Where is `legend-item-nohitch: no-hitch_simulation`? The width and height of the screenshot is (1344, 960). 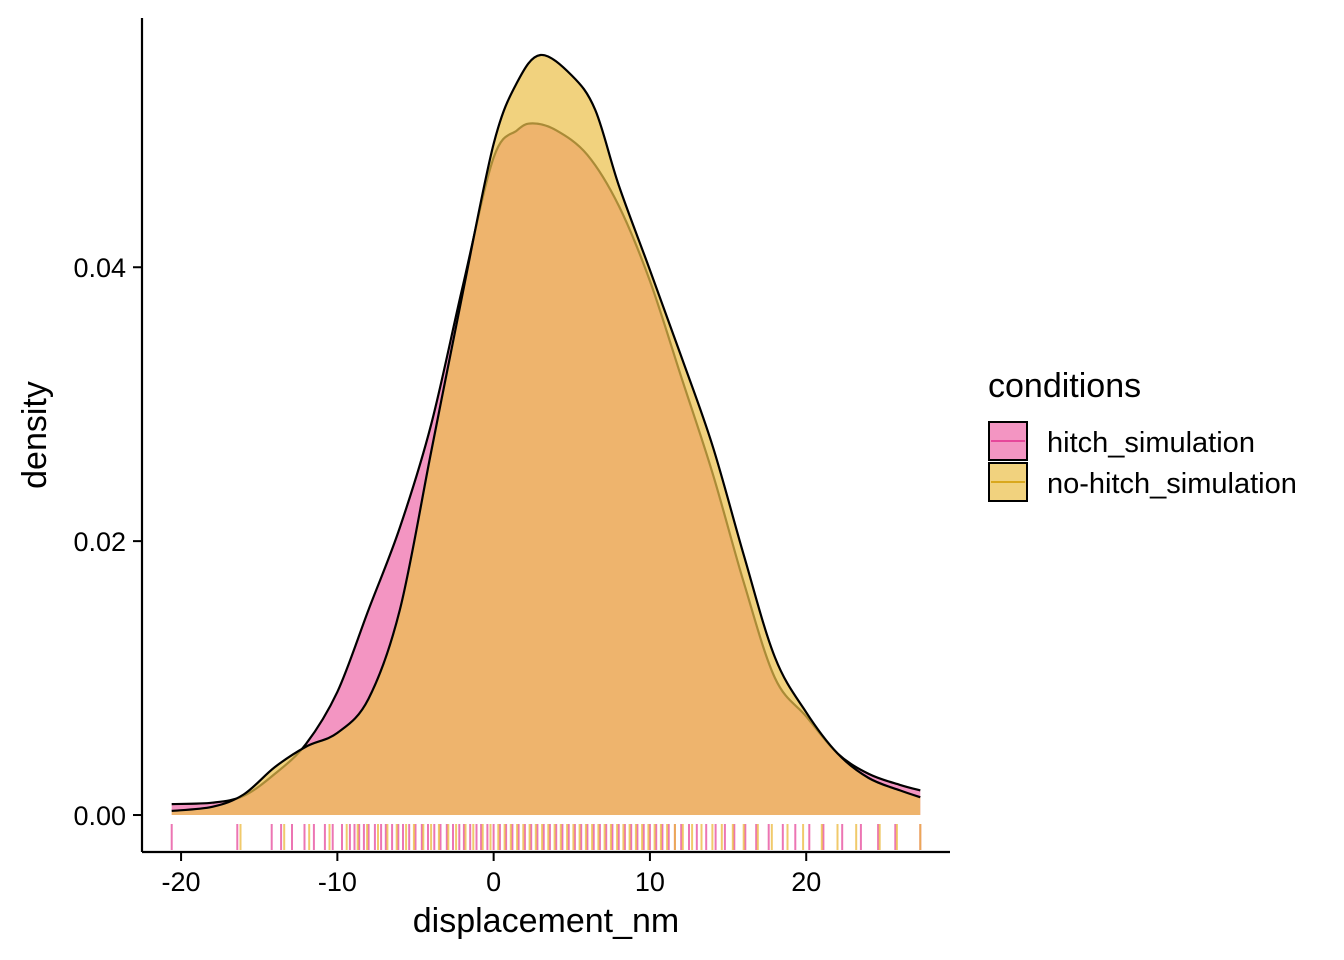 legend-item-nohitch: no-hitch_simulation is located at coordinates (1142, 482).